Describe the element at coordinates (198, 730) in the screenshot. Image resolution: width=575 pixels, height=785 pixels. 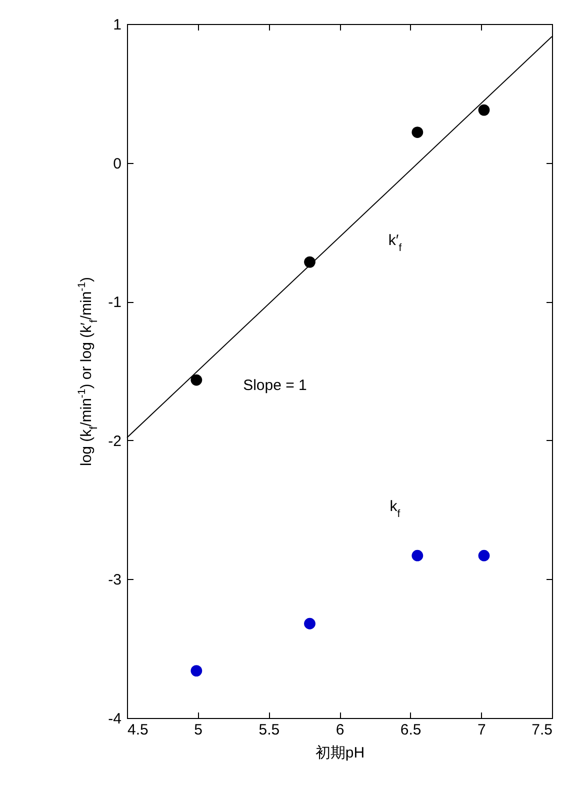
I see `x-tick-label: 5` at that location.